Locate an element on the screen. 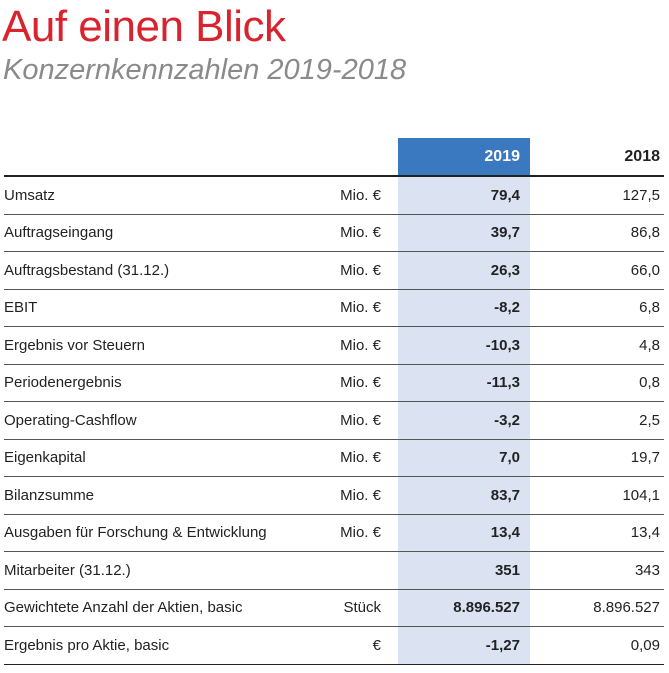 The height and width of the screenshot is (673, 669). row-label: Gewichtete Anzahl der Aktien, basic is located at coordinates (123, 608).